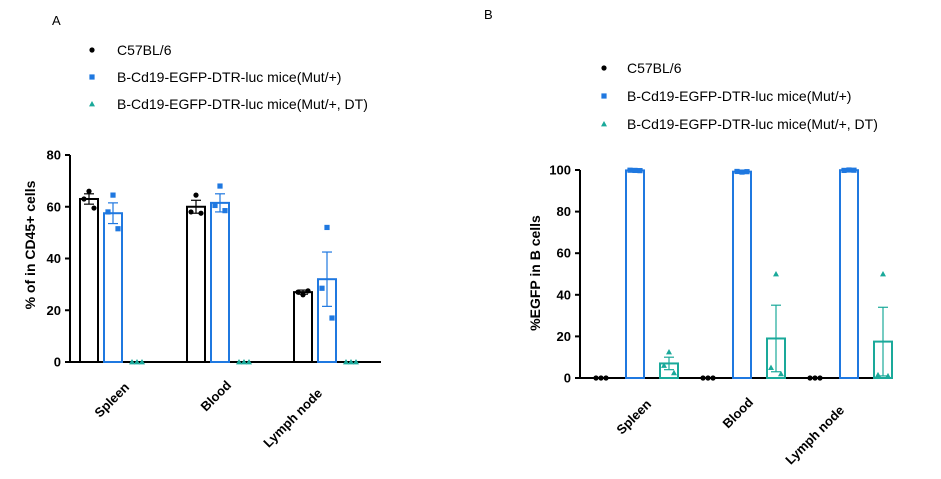 Image resolution: width=941 pixels, height=479 pixels. What do you see at coordinates (30, 244) in the screenshot?
I see `y-axis-title: % of in CD45+ cells` at bounding box center [30, 244].